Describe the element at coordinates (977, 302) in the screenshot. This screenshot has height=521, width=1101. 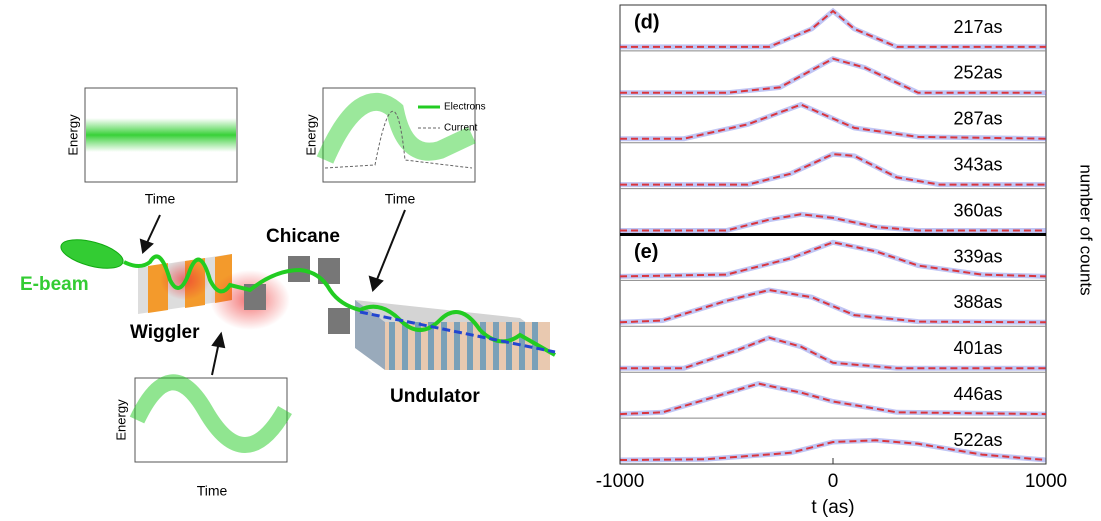
I see `panel-label: 388as` at that location.